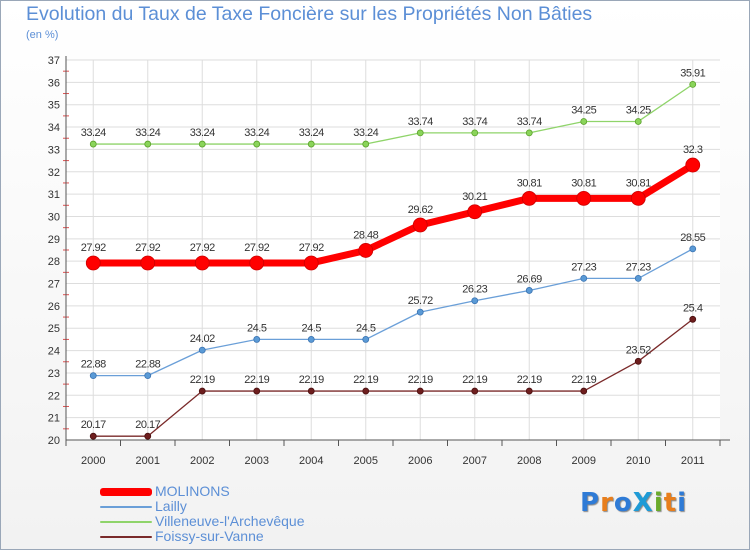  What do you see at coordinates (638, 350) in the screenshot?
I see `data-label-foissy-sur-vanne: 23.52` at bounding box center [638, 350].